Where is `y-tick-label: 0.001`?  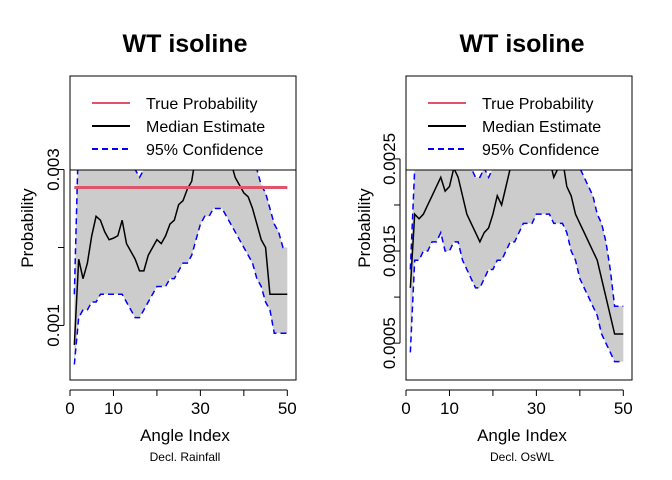
y-tick-label: 0.001 is located at coordinates (53, 325).